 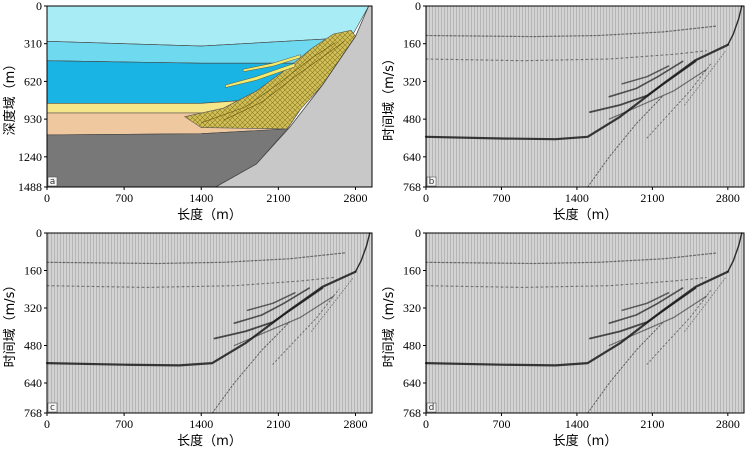 I want to click on panel-letter: d, so click(x=432, y=408).